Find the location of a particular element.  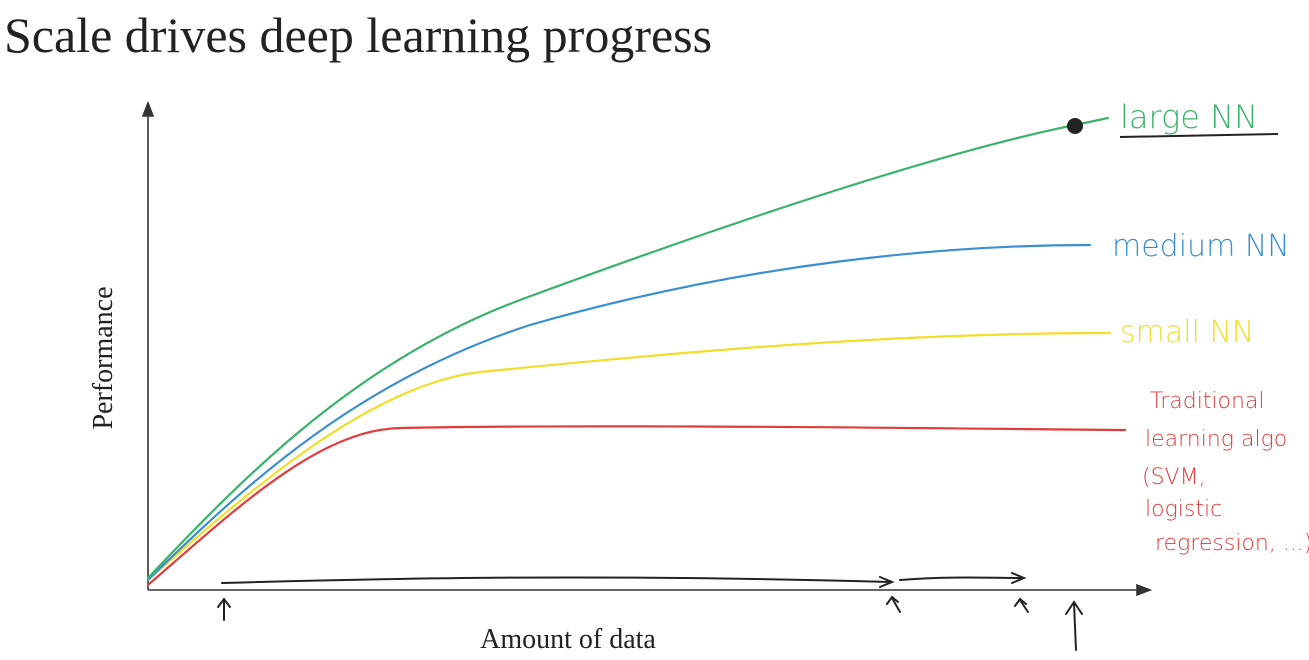

underline is located at coordinates (1199, 135).